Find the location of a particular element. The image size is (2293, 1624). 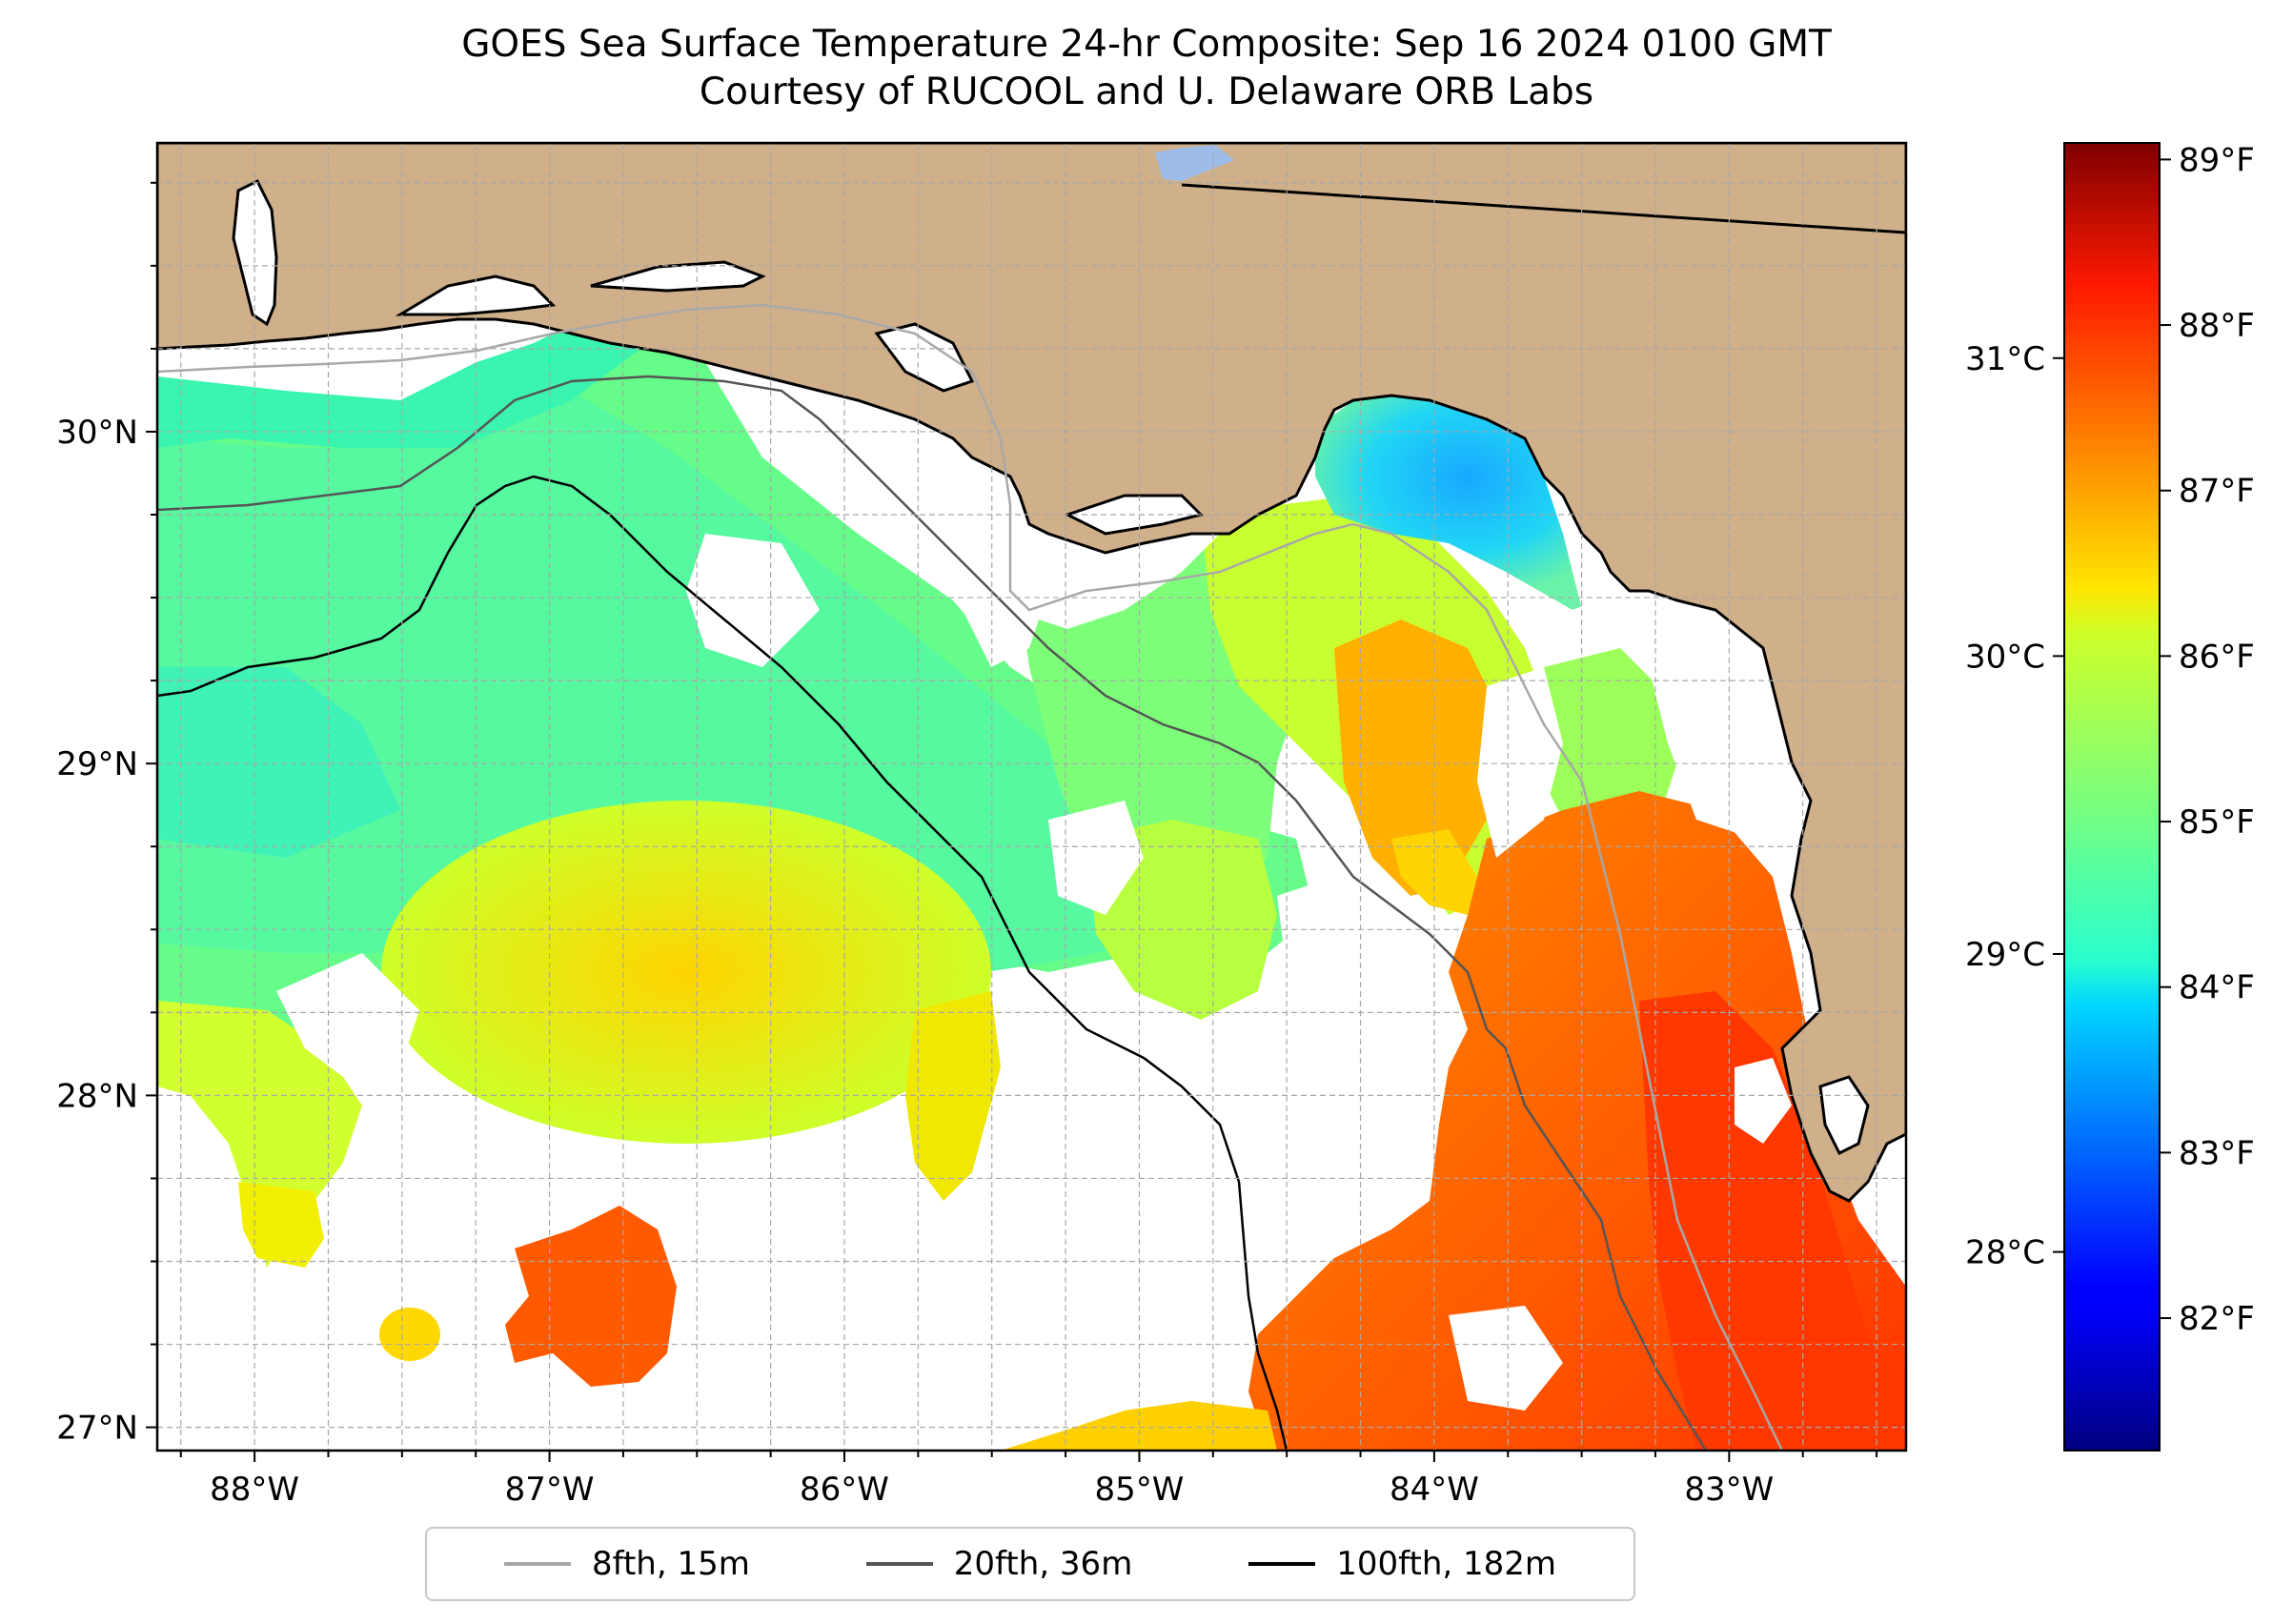

legend-label: 20fth, 36m is located at coordinates (1043, 1564).